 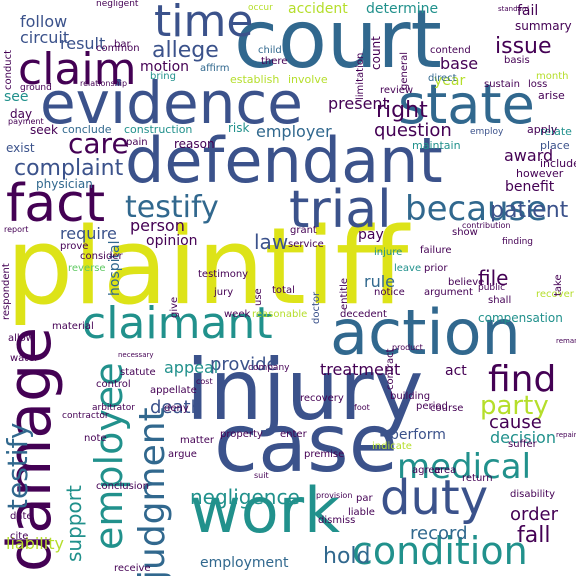 What do you see at coordinates (113, 384) in the screenshot?
I see `word-control: control` at bounding box center [113, 384].